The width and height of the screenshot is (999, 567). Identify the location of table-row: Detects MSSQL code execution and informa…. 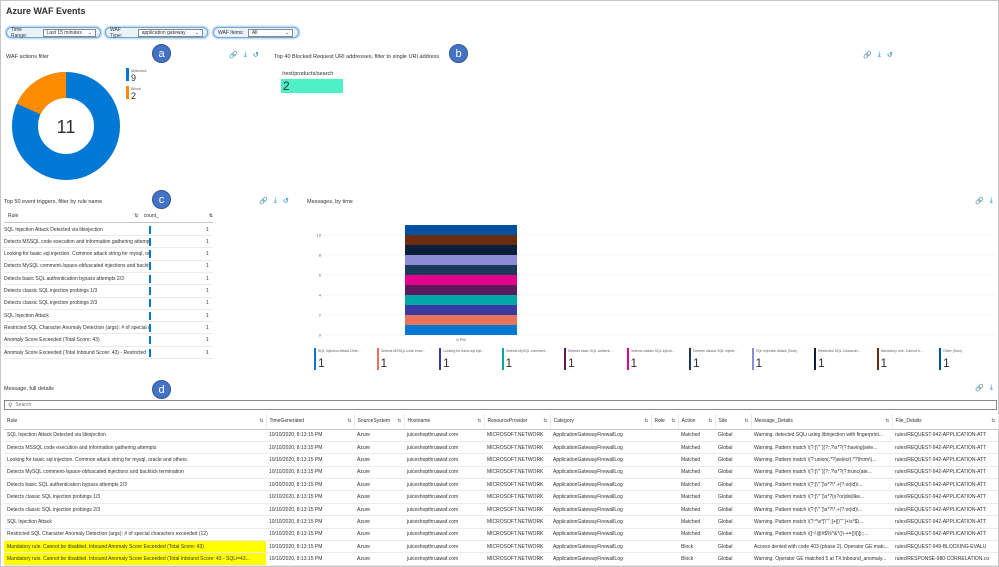
(501, 448).